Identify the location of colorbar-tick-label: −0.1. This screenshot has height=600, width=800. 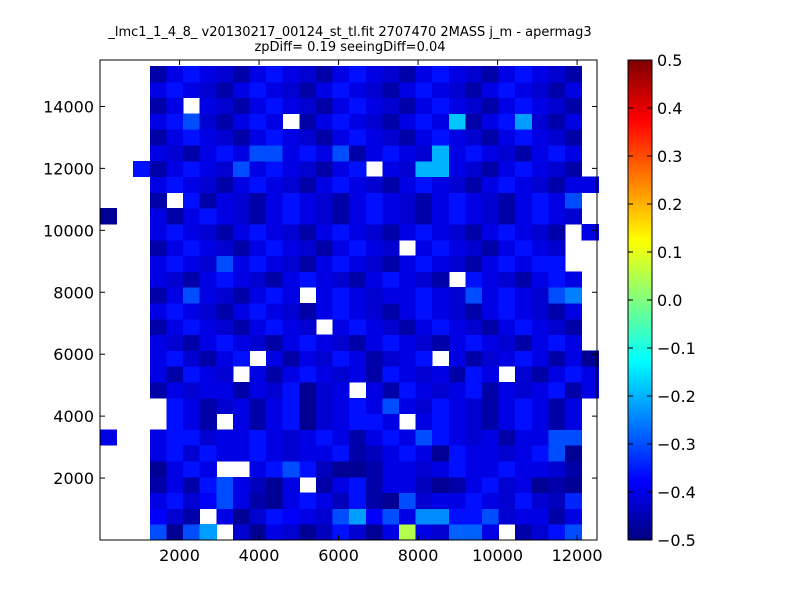
(676, 348).